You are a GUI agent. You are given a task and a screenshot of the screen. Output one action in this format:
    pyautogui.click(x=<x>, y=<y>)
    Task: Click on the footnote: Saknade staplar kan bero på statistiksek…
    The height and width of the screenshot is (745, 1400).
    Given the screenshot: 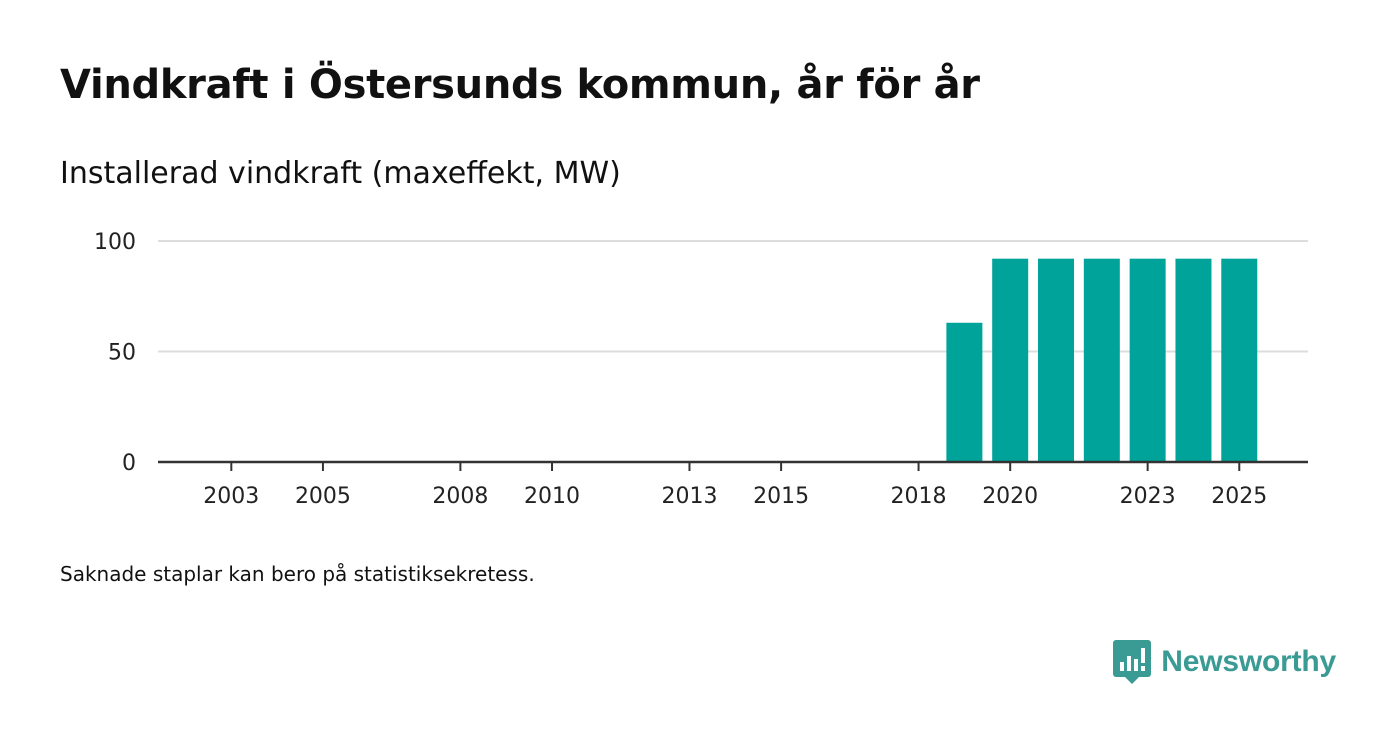 What is the action you would take?
    pyautogui.click(x=297, y=574)
    